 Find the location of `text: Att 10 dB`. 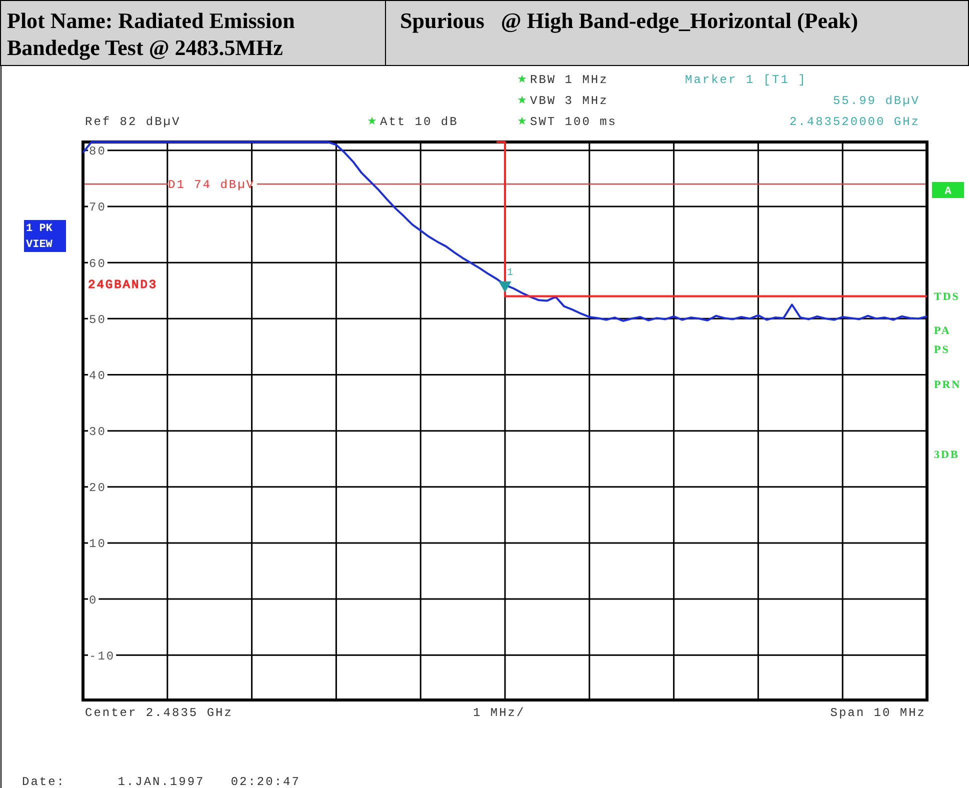

text: Att 10 dB is located at coordinates (419, 122).